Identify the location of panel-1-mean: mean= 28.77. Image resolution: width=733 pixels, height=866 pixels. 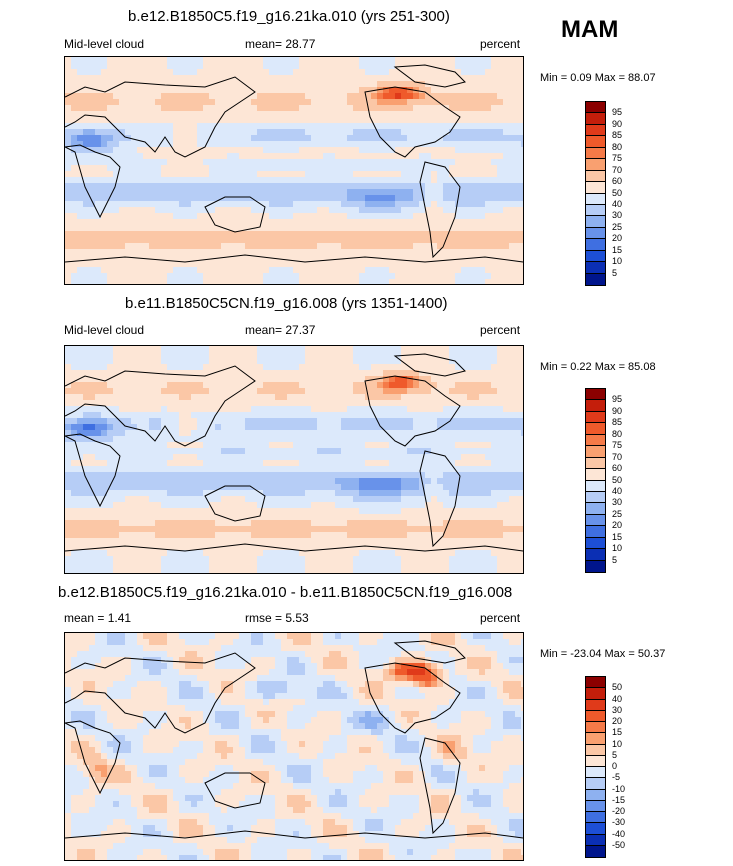
(280, 44).